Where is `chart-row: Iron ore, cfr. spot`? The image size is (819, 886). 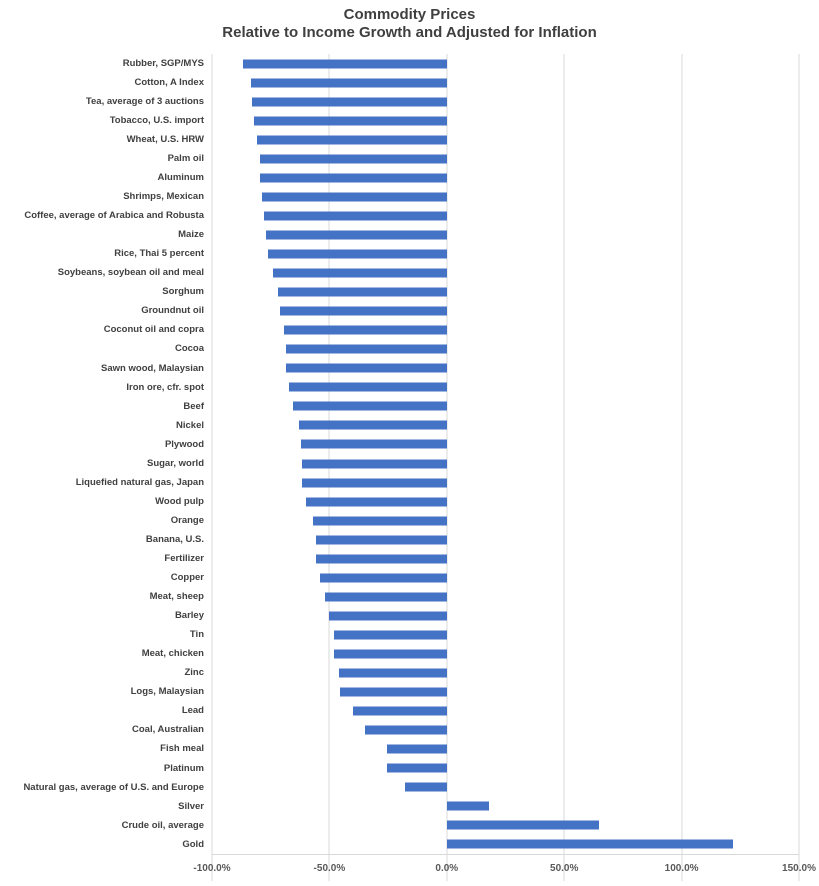 chart-row: Iron ore, cfr. spot is located at coordinates (409, 387).